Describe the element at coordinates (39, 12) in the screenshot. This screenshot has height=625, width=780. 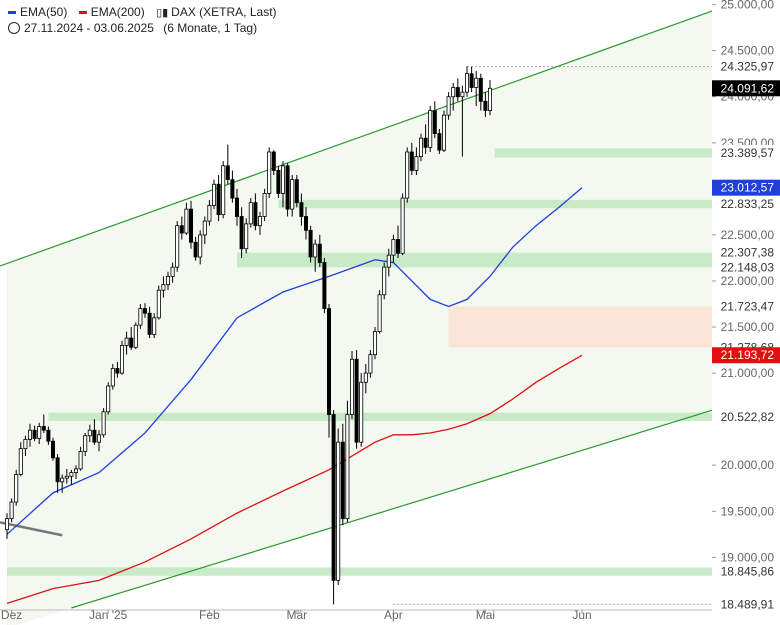
I see `legend-ema50: EMA(50)` at that location.